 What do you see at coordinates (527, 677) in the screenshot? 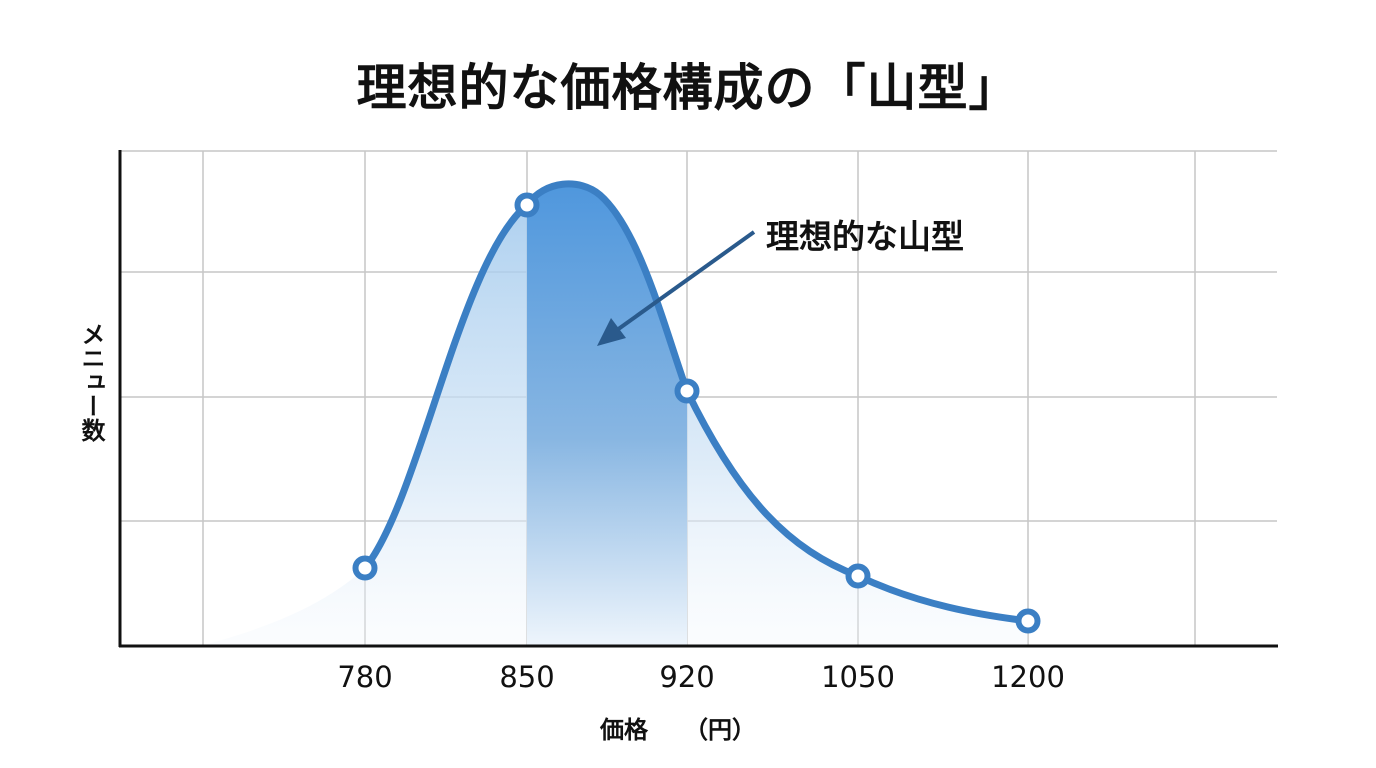
I see `x-tick-850: 850` at bounding box center [527, 677].